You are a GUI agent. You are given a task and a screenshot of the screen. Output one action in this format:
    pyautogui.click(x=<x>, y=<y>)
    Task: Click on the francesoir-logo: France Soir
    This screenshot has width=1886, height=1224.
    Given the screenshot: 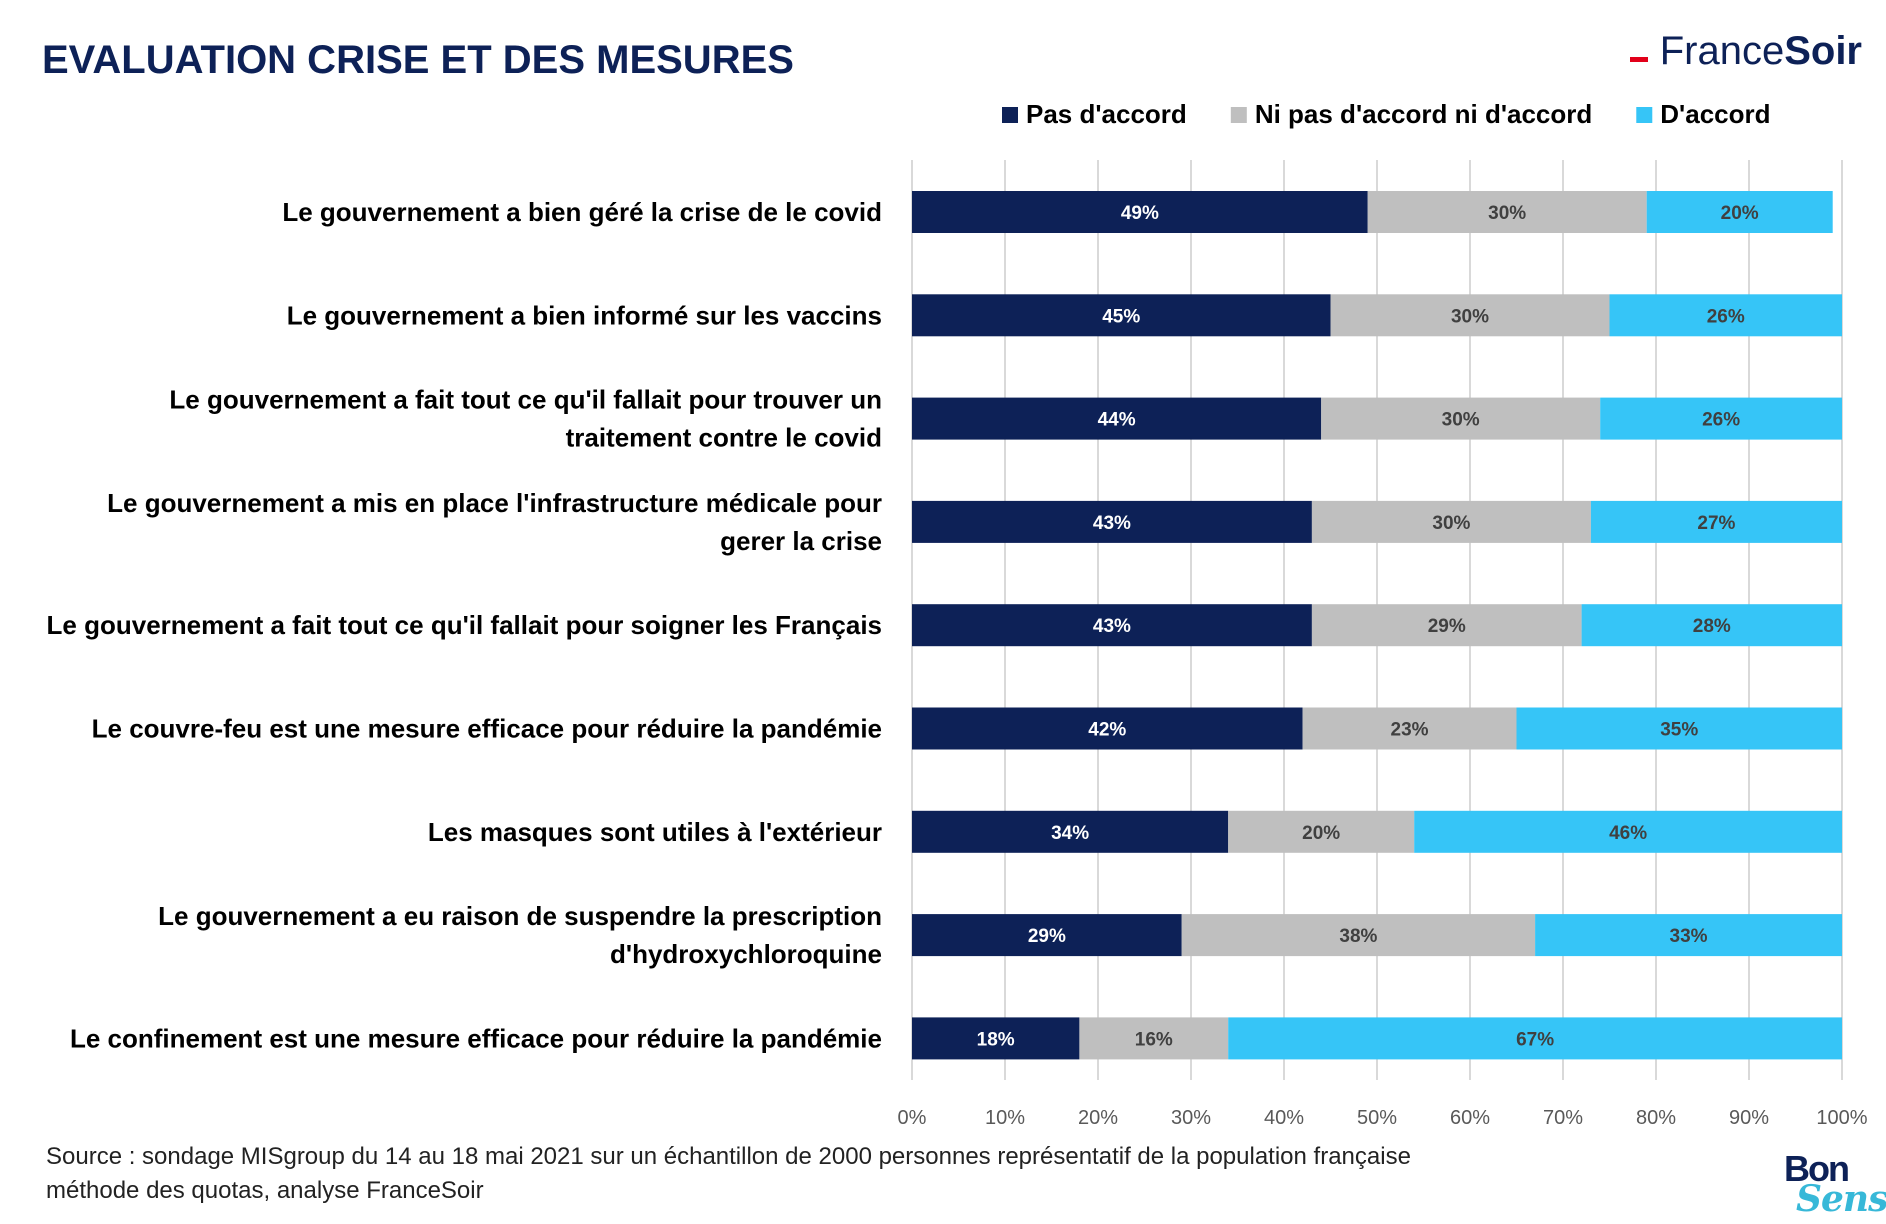 What is the action you would take?
    pyautogui.click(x=1745, y=51)
    